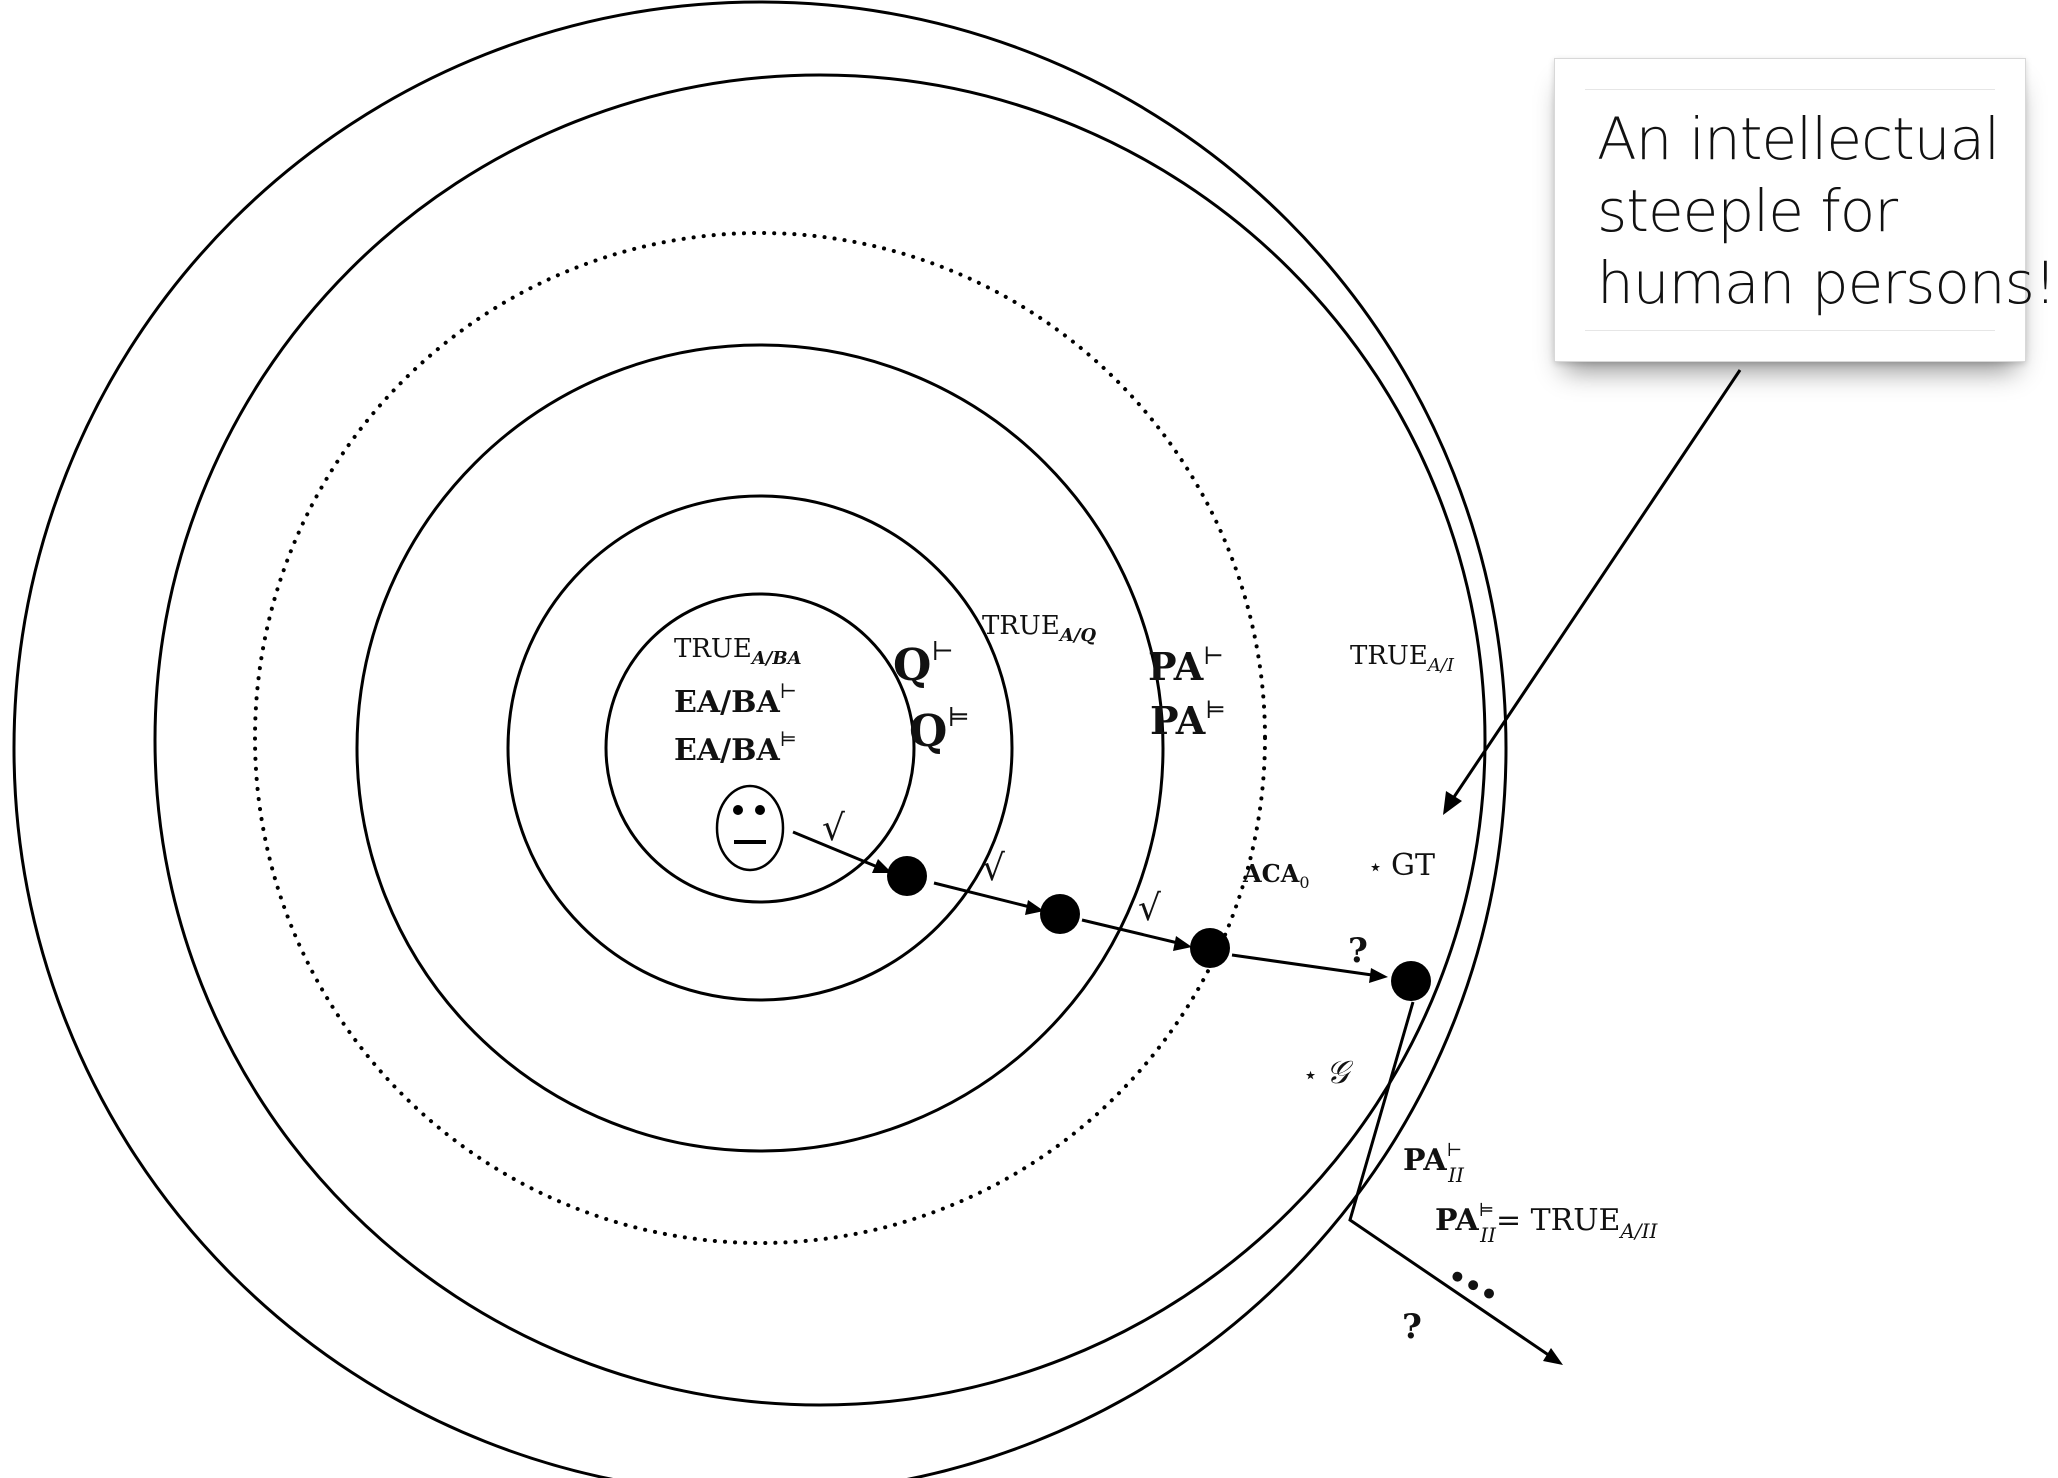 The image size is (2058, 1478). I want to click on callout-top-rule, so click(1790, 89).